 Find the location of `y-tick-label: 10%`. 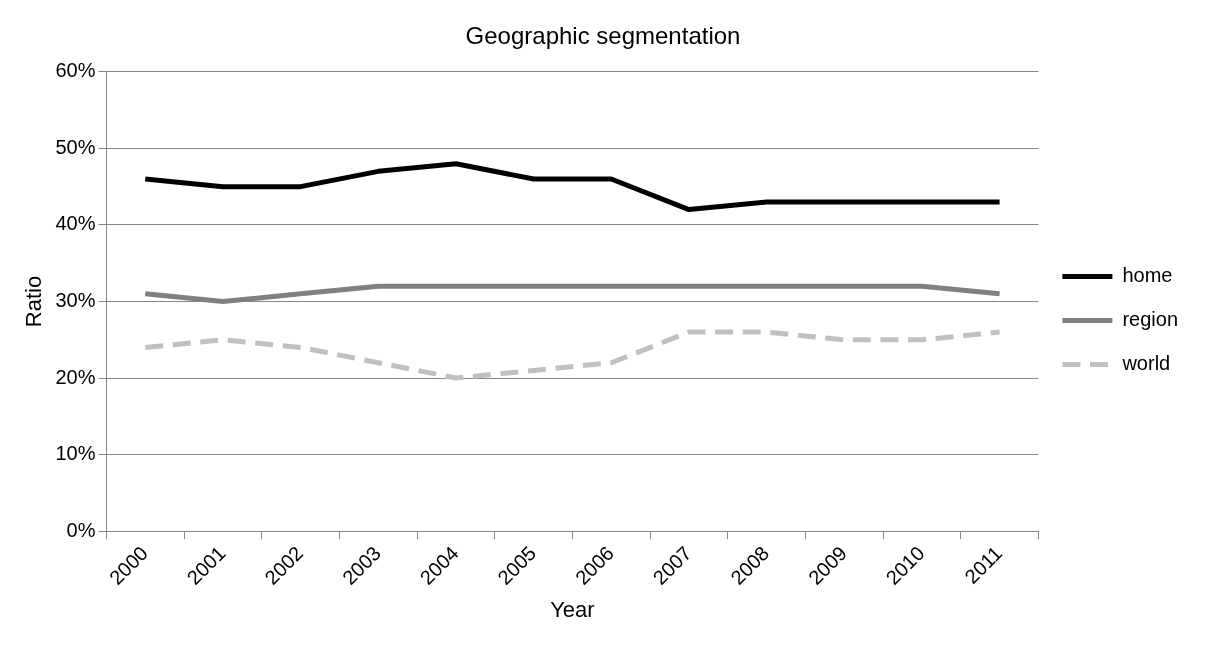

y-tick-label: 10% is located at coordinates (75, 453).